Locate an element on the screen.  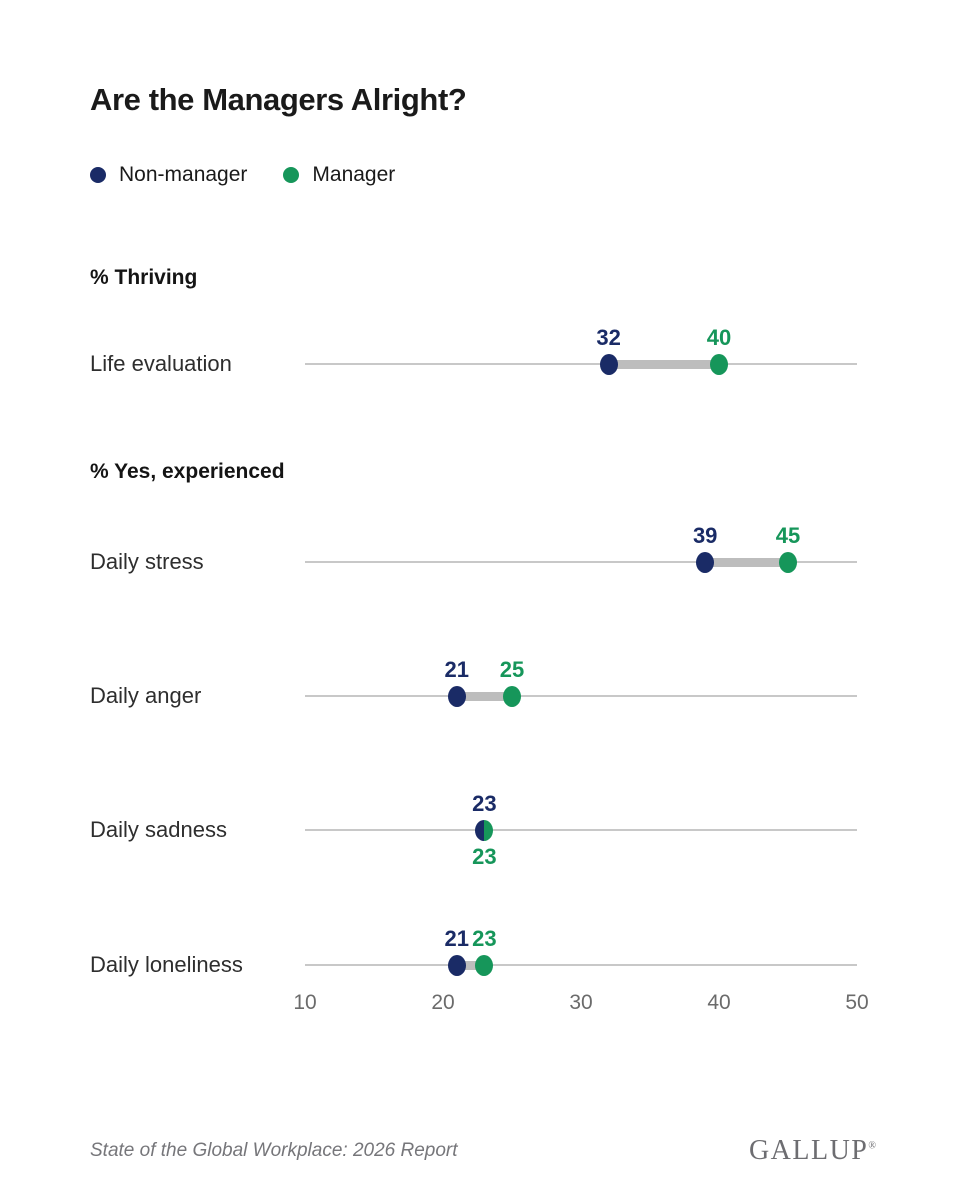
non-manager-dot-icon is located at coordinates (98, 175).